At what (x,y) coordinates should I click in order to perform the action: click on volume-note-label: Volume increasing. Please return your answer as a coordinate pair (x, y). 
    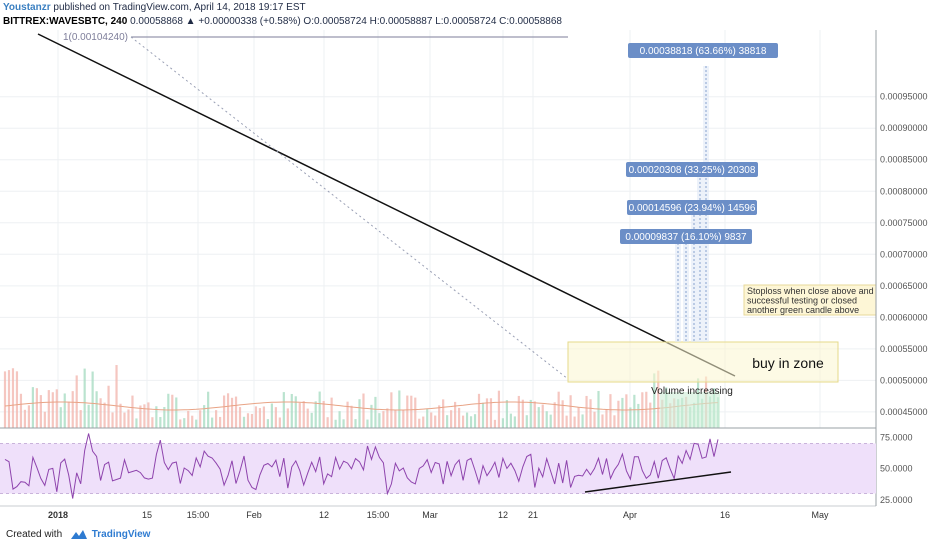
    Looking at the image, I should click on (692, 391).